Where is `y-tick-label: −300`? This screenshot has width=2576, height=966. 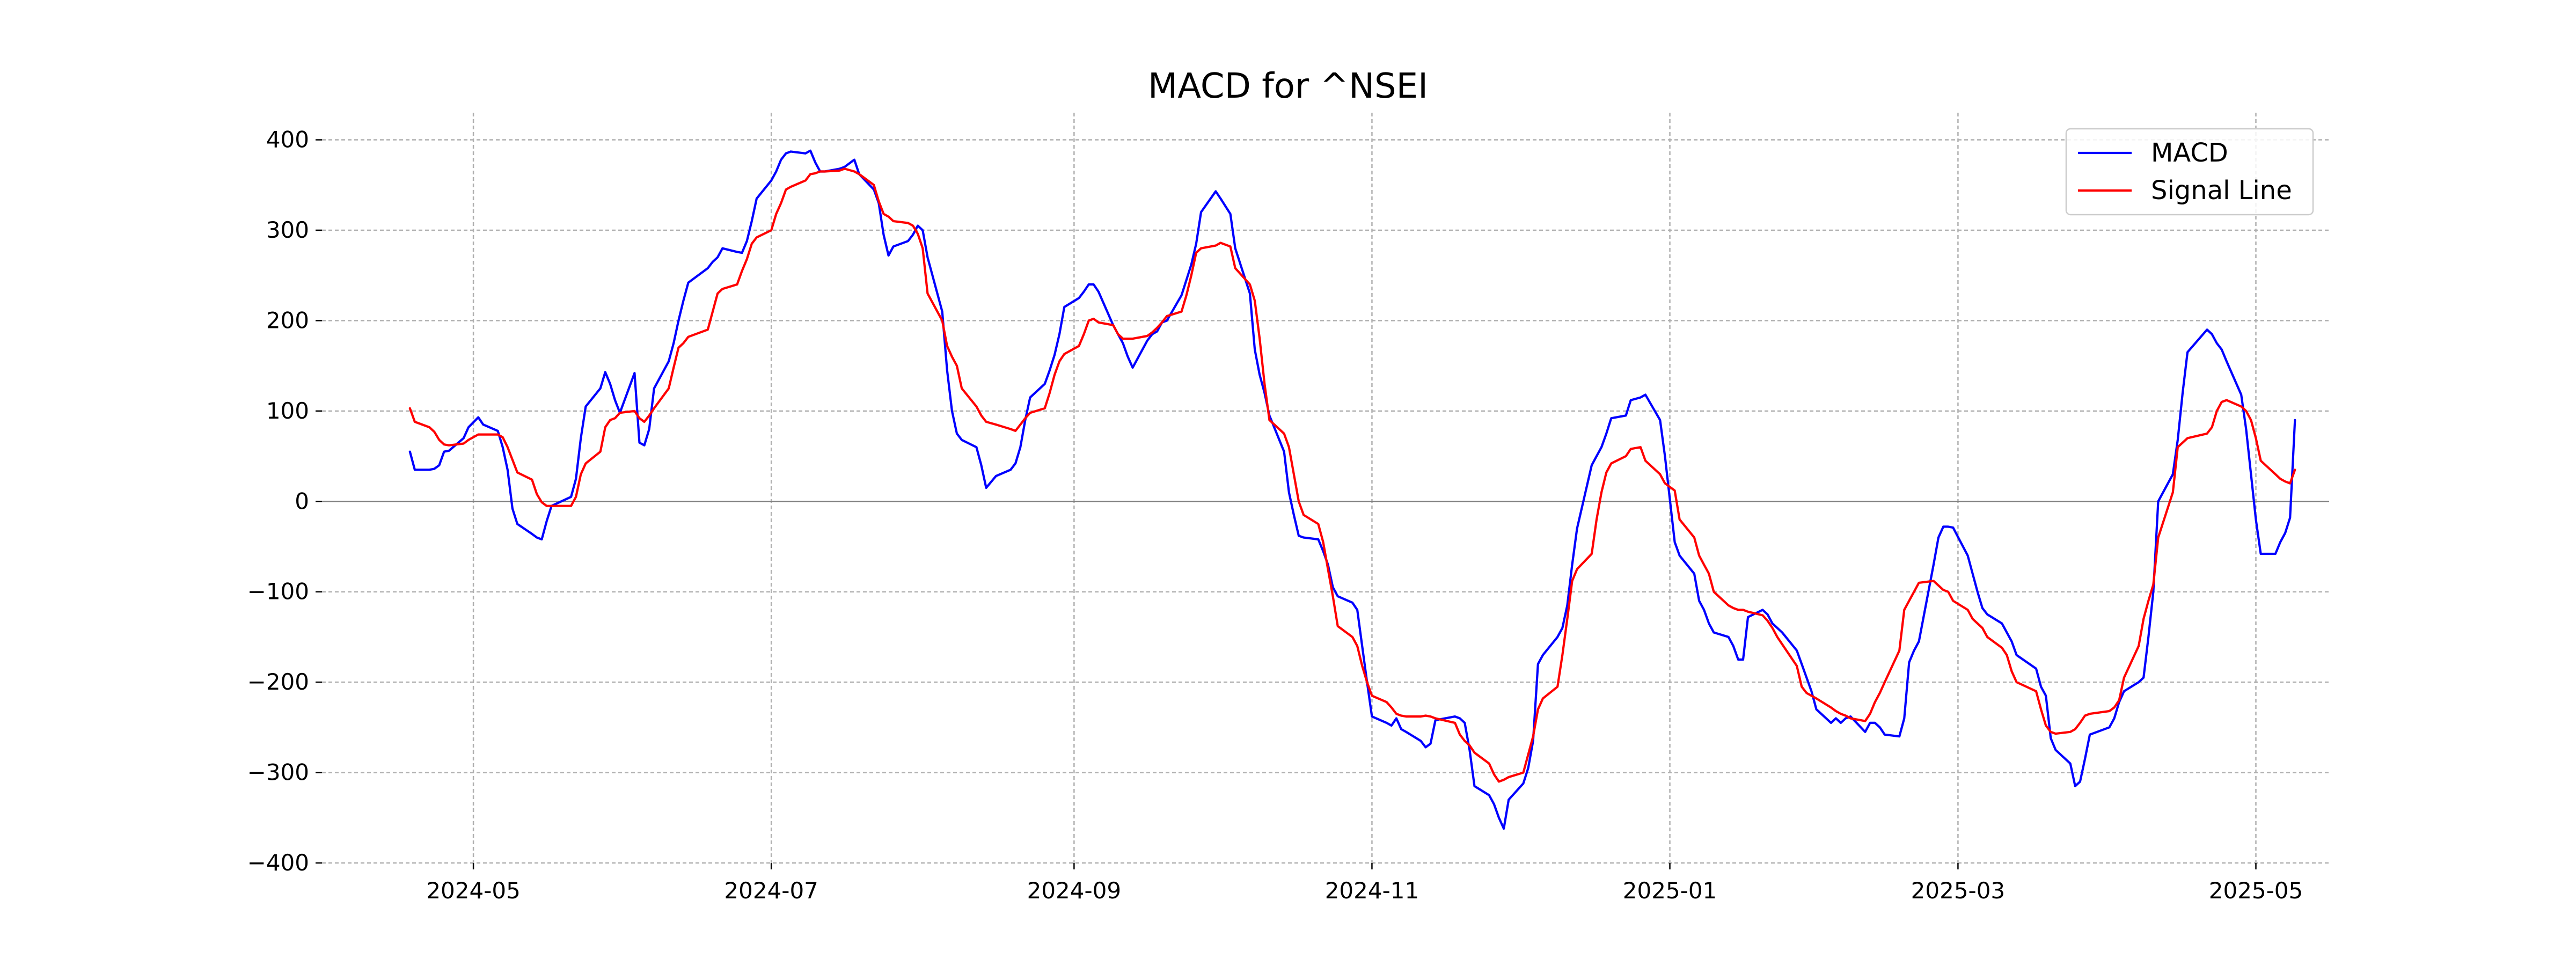 y-tick-label: −300 is located at coordinates (278, 772).